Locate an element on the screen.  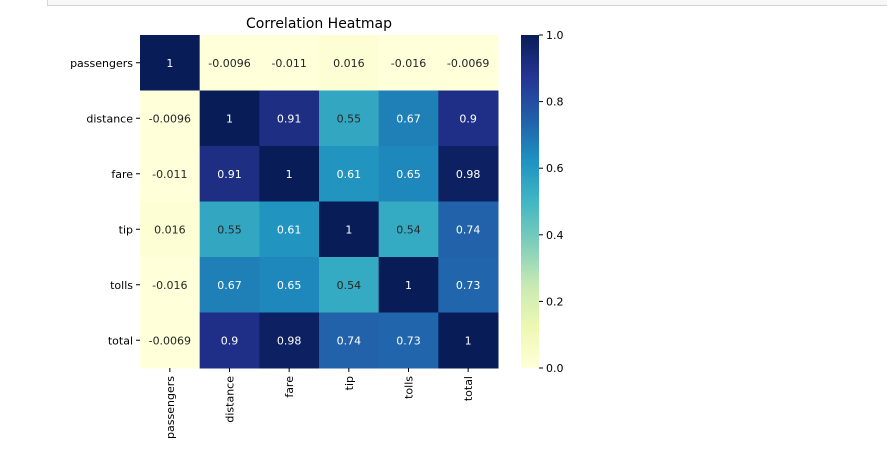
y-tick-label-tip: tip is located at coordinates (126, 229).